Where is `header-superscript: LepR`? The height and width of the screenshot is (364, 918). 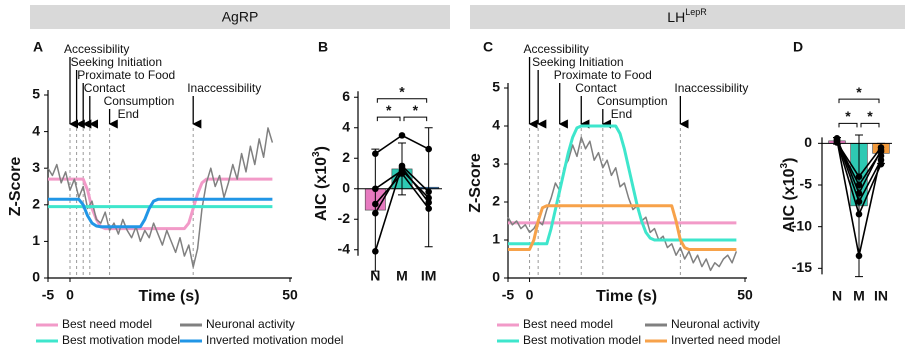
header-superscript: LepR is located at coordinates (696, 12).